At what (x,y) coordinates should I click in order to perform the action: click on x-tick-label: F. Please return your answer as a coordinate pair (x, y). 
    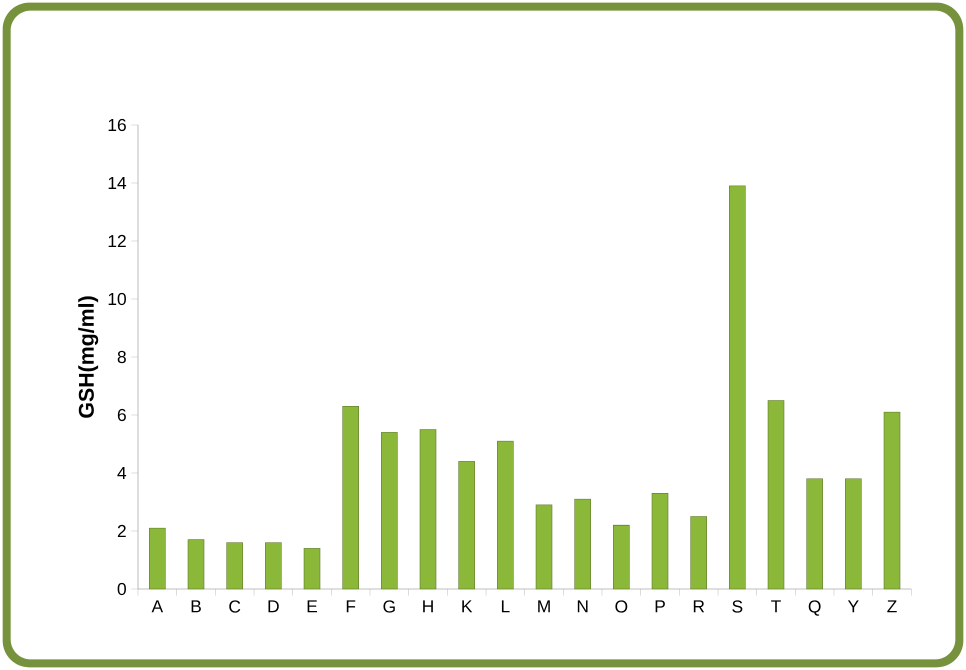
    Looking at the image, I should click on (351, 606).